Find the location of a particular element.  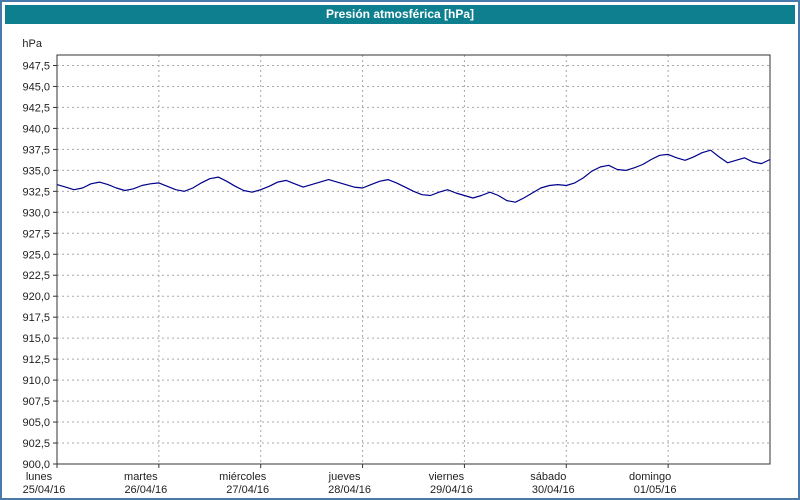

svg-text: 30/04/16 is located at coordinates (553, 490).